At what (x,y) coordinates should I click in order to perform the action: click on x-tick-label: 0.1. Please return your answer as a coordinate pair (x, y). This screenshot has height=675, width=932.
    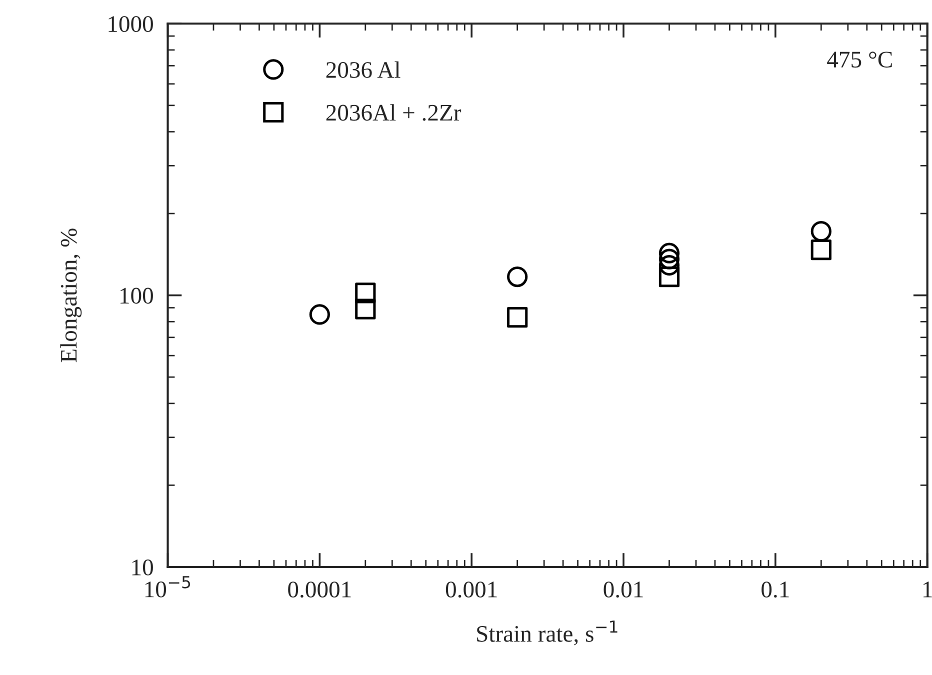
    Looking at the image, I should click on (775, 590).